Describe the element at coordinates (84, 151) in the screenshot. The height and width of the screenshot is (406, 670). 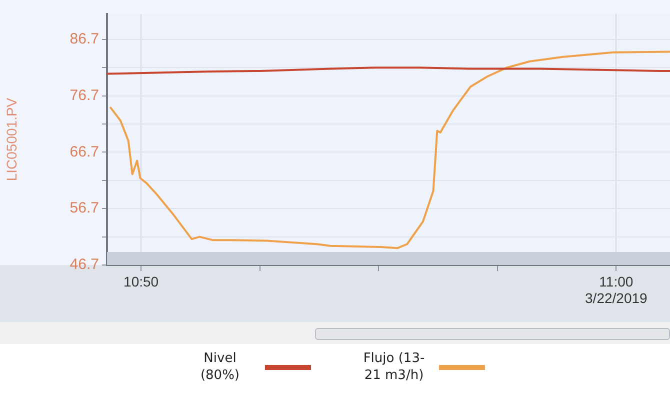
I see `y-tick-label: 66.7` at that location.